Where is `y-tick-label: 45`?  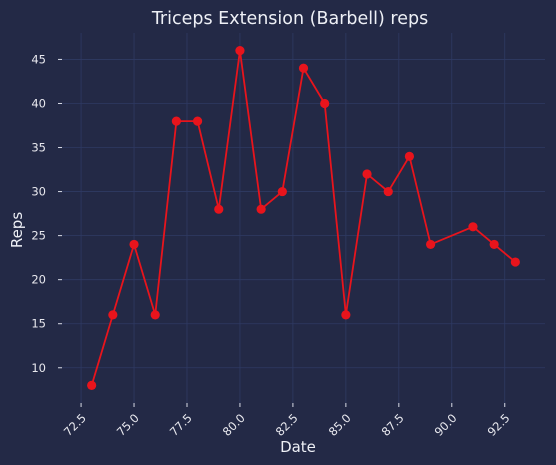 y-tick-label: 45 is located at coordinates (38, 59).